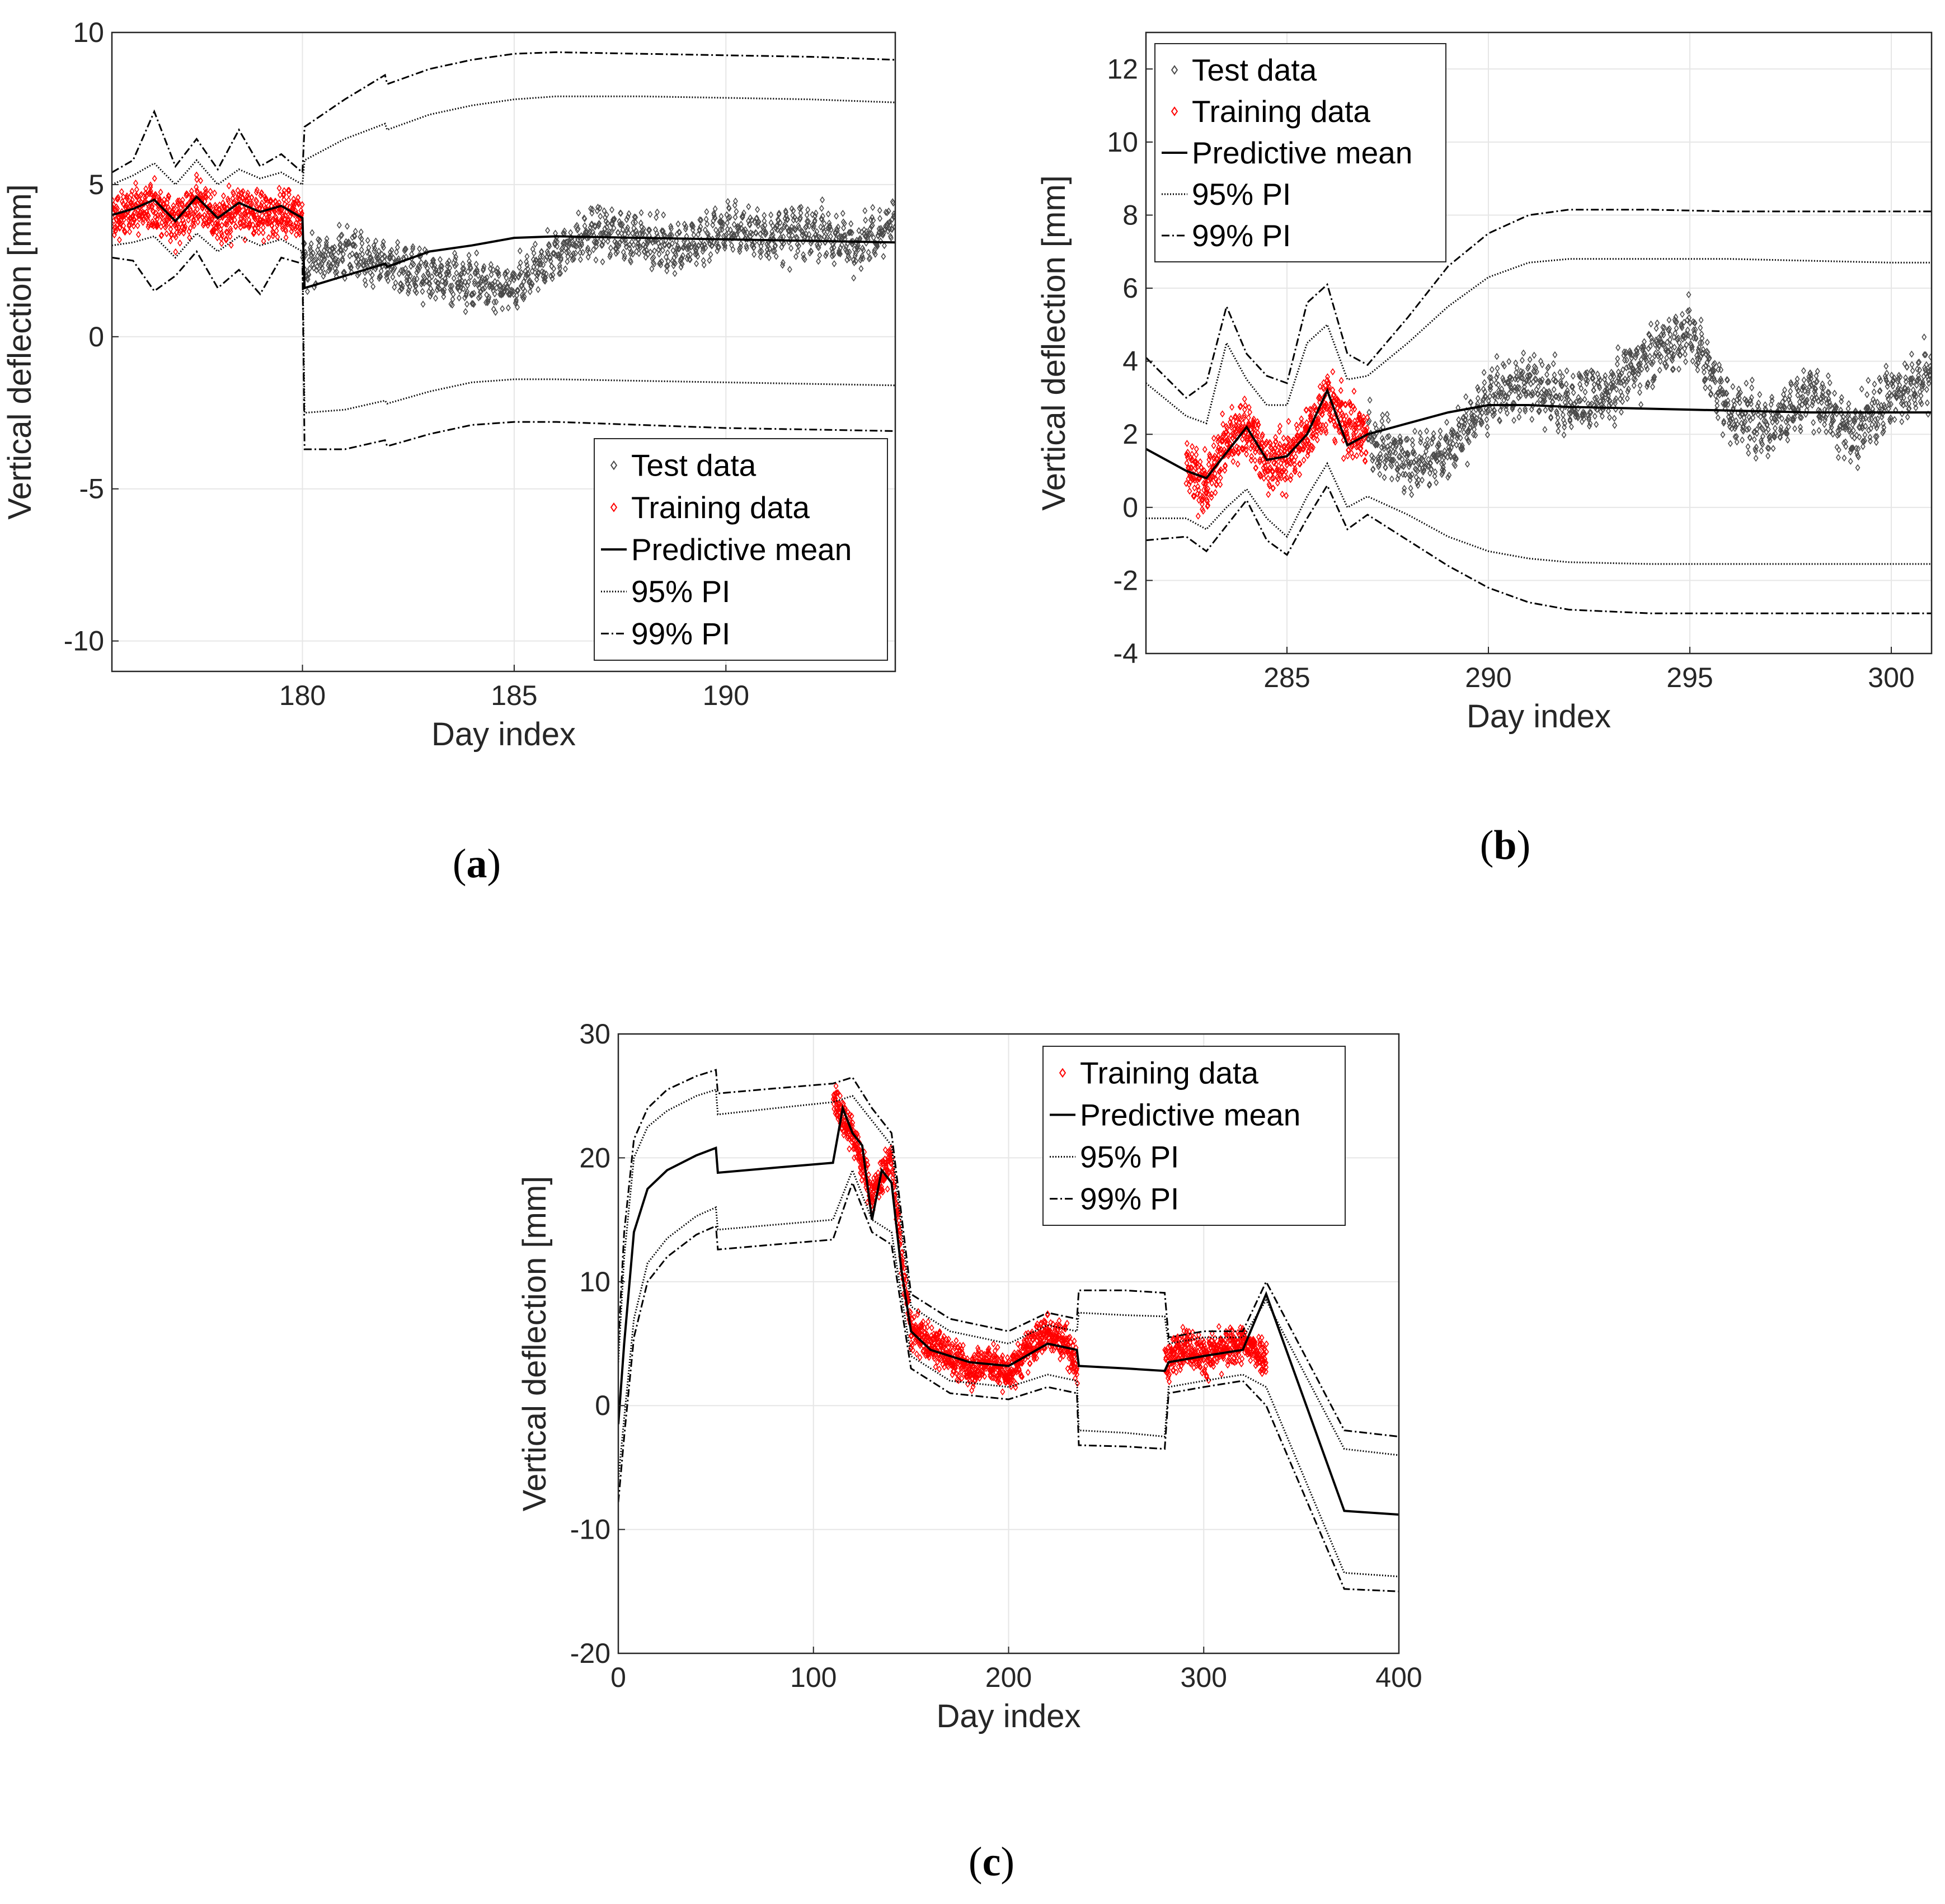 Image resolution: width=1945 pixels, height=1904 pixels. What do you see at coordinates (1302, 152) in the screenshot?
I see `legend-label: Predictive mean` at bounding box center [1302, 152].